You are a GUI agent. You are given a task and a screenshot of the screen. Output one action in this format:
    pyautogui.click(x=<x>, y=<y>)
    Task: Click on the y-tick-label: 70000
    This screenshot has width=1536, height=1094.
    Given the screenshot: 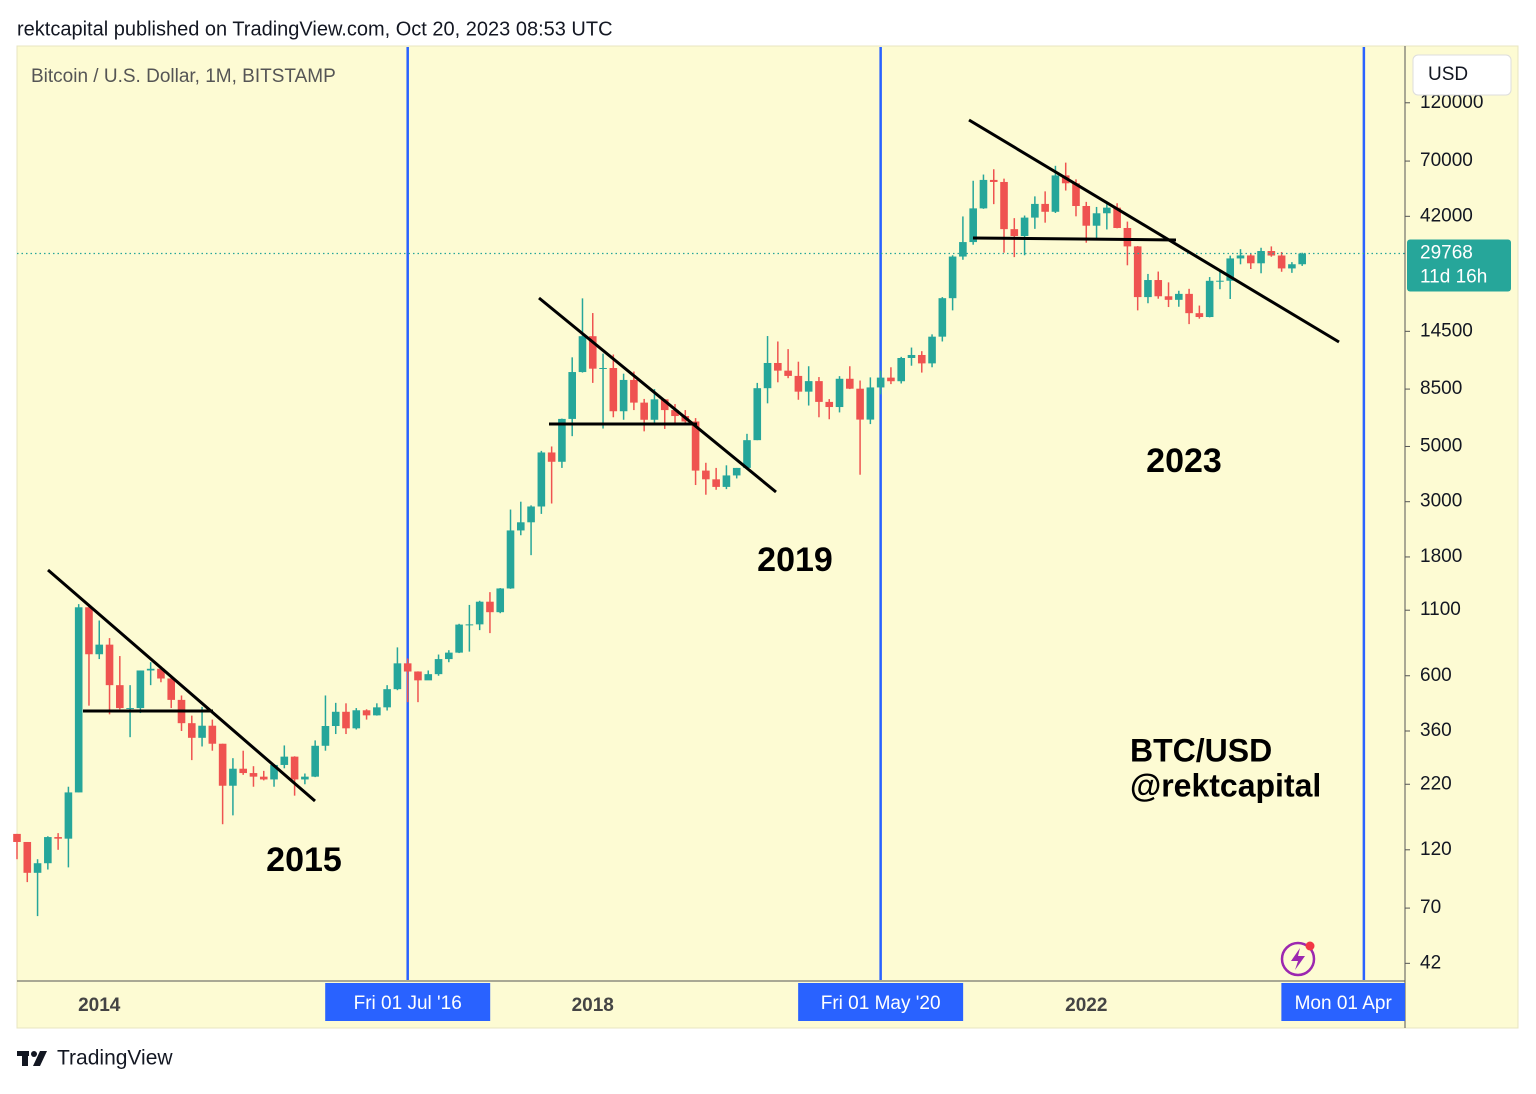 What is the action you would take?
    pyautogui.click(x=1446, y=160)
    